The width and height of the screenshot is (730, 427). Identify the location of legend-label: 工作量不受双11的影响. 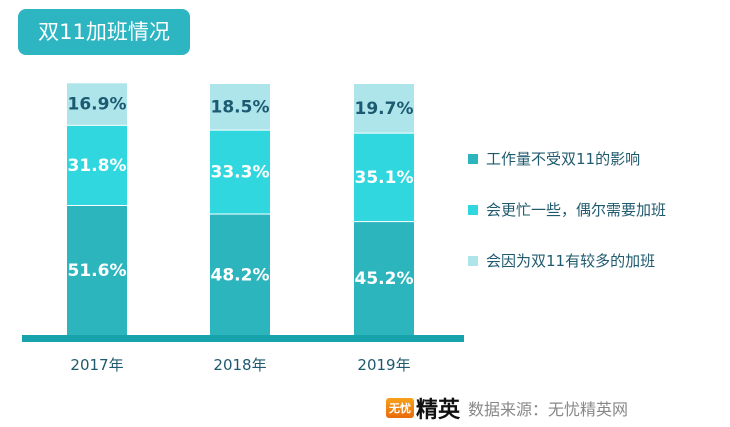
(563, 159).